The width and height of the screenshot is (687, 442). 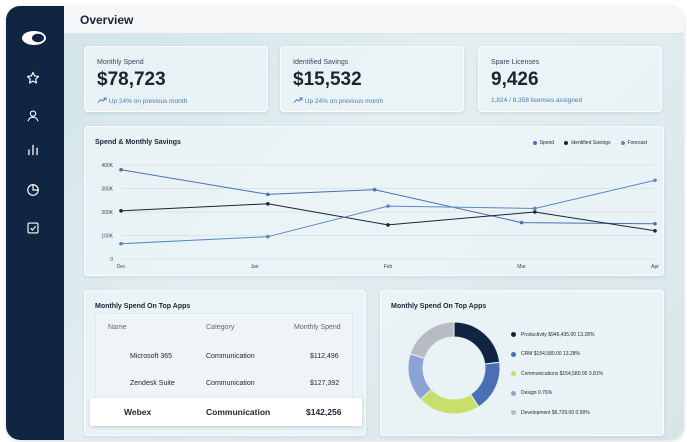 I want to click on donut-legend-item: Productivity $946,435.00 13.28%, so click(x=557, y=335).